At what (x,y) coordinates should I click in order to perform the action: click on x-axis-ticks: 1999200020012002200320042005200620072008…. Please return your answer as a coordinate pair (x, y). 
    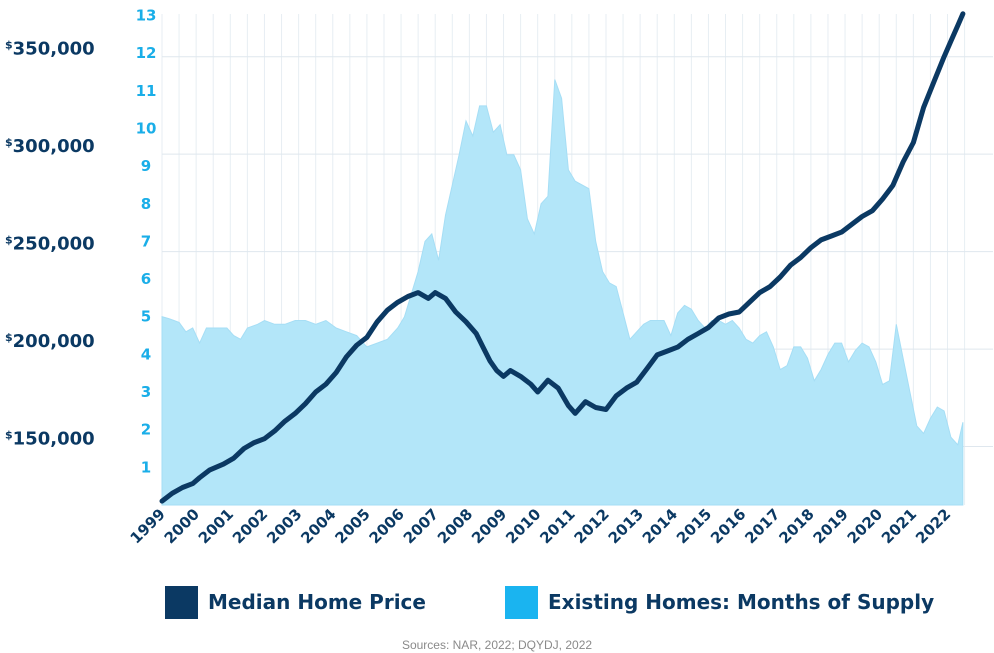
    Looking at the image, I should click on (541, 526).